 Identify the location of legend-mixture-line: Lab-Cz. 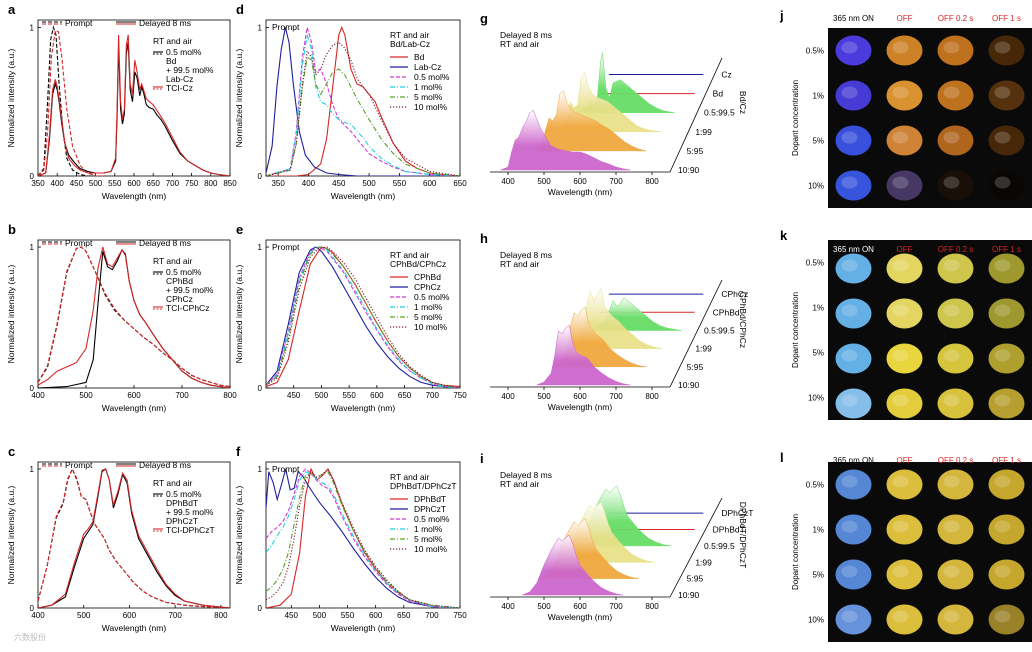
(179, 79).